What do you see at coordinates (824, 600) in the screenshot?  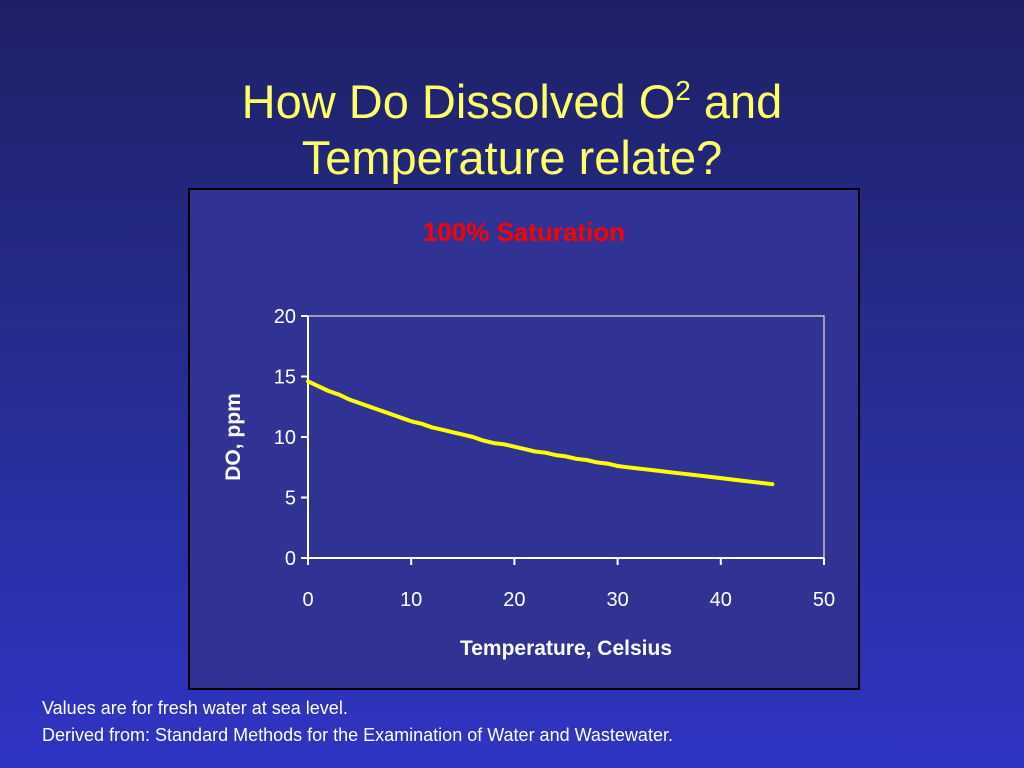 I see `x-tick-label-50: 50` at bounding box center [824, 600].